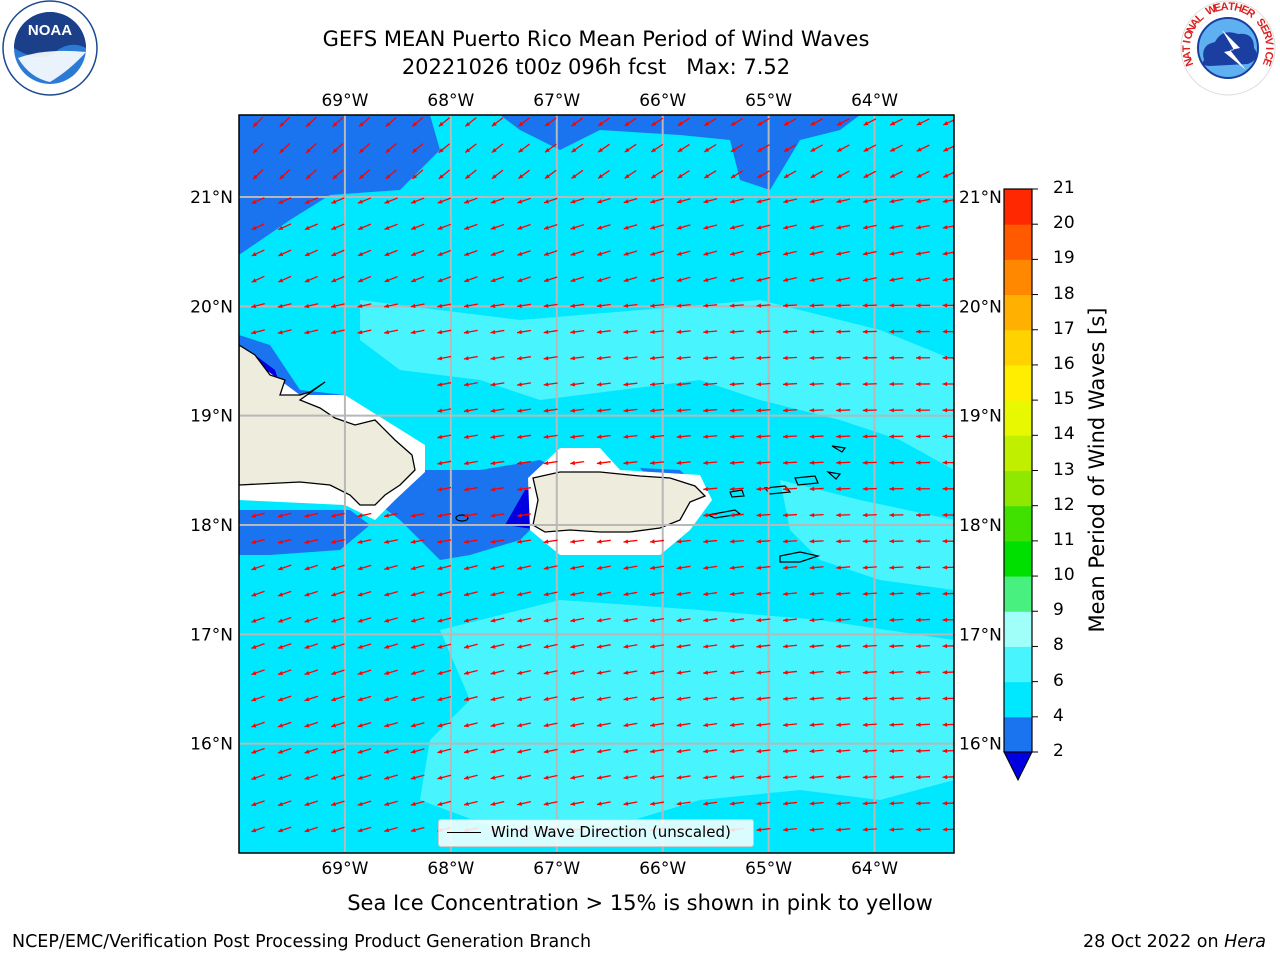 The width and height of the screenshot is (1280, 960). I want to click on lat-label-left: 19°N, so click(211, 417).